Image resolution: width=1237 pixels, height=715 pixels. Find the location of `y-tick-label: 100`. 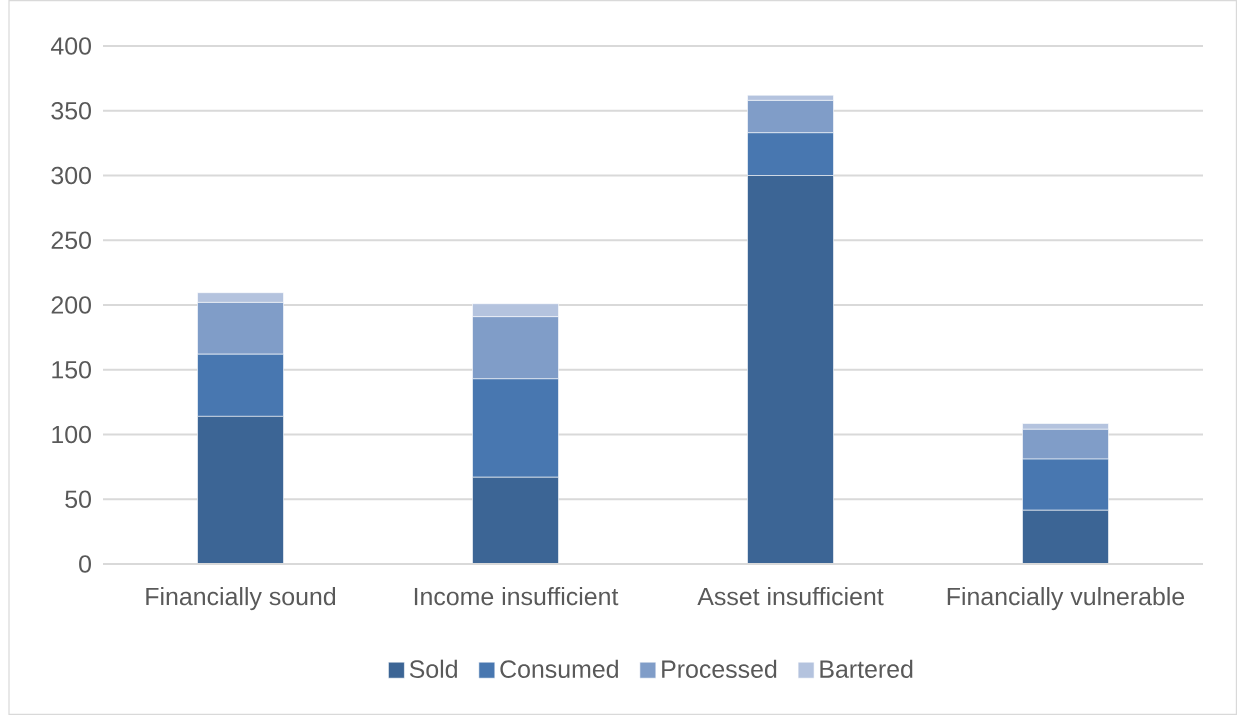

y-tick-label: 100 is located at coordinates (71, 434).